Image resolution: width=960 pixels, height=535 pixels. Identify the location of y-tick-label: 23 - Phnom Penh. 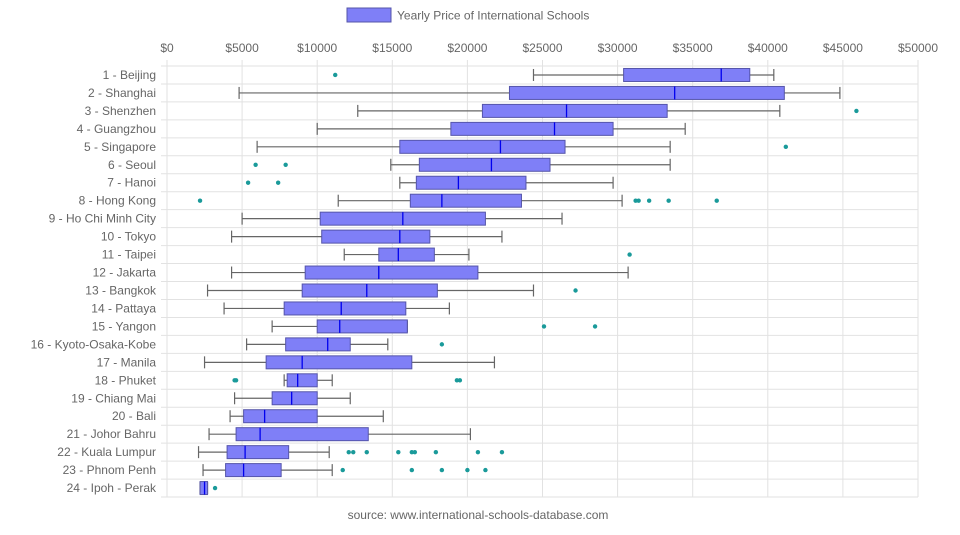
(109, 470).